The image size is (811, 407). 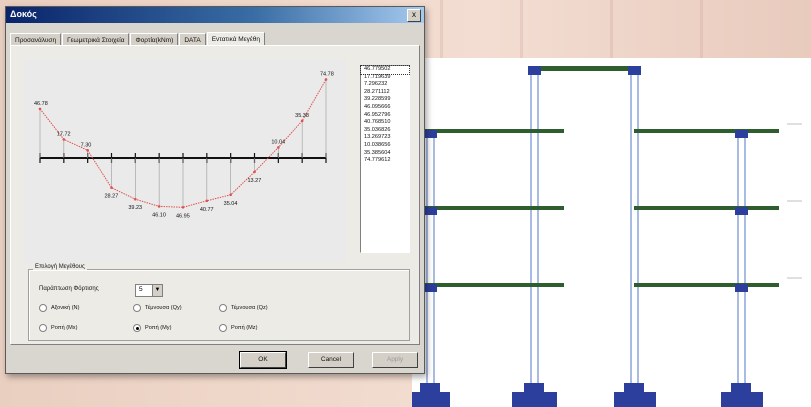 I want to click on group-title: Επιλογή Μεγέθους, so click(x=60, y=267).